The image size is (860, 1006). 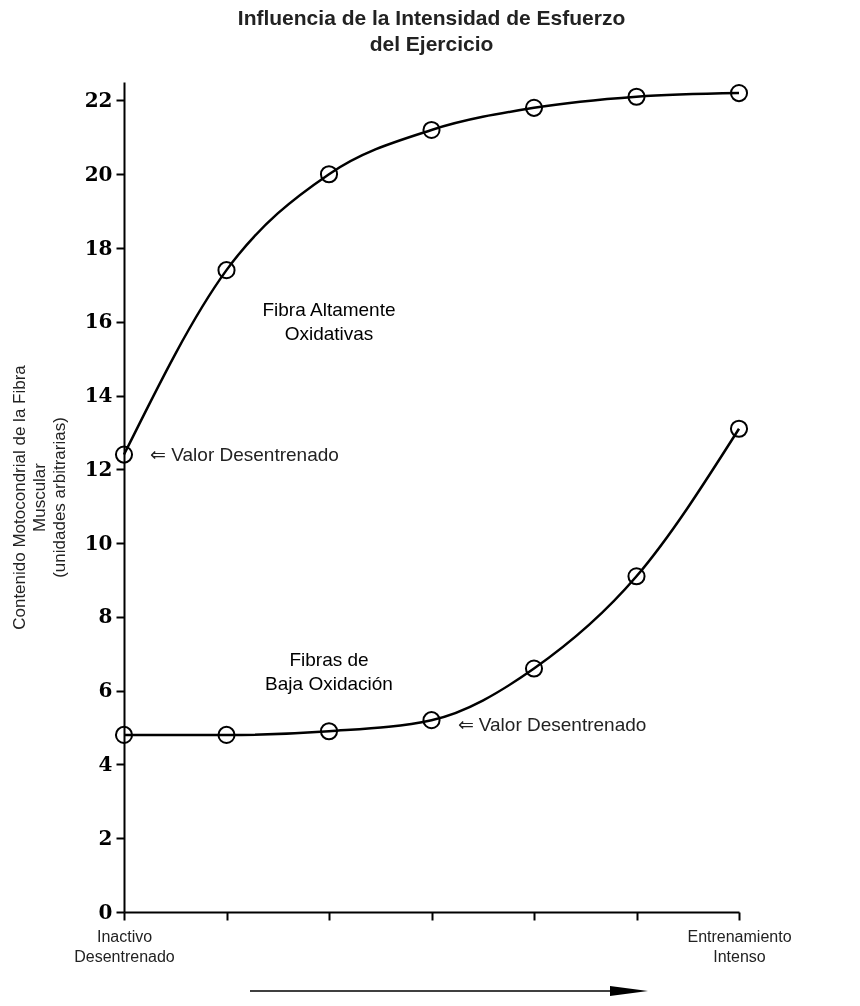 I want to click on x-tick-label: Entrenamiento Intenso, so click(x=739, y=946).